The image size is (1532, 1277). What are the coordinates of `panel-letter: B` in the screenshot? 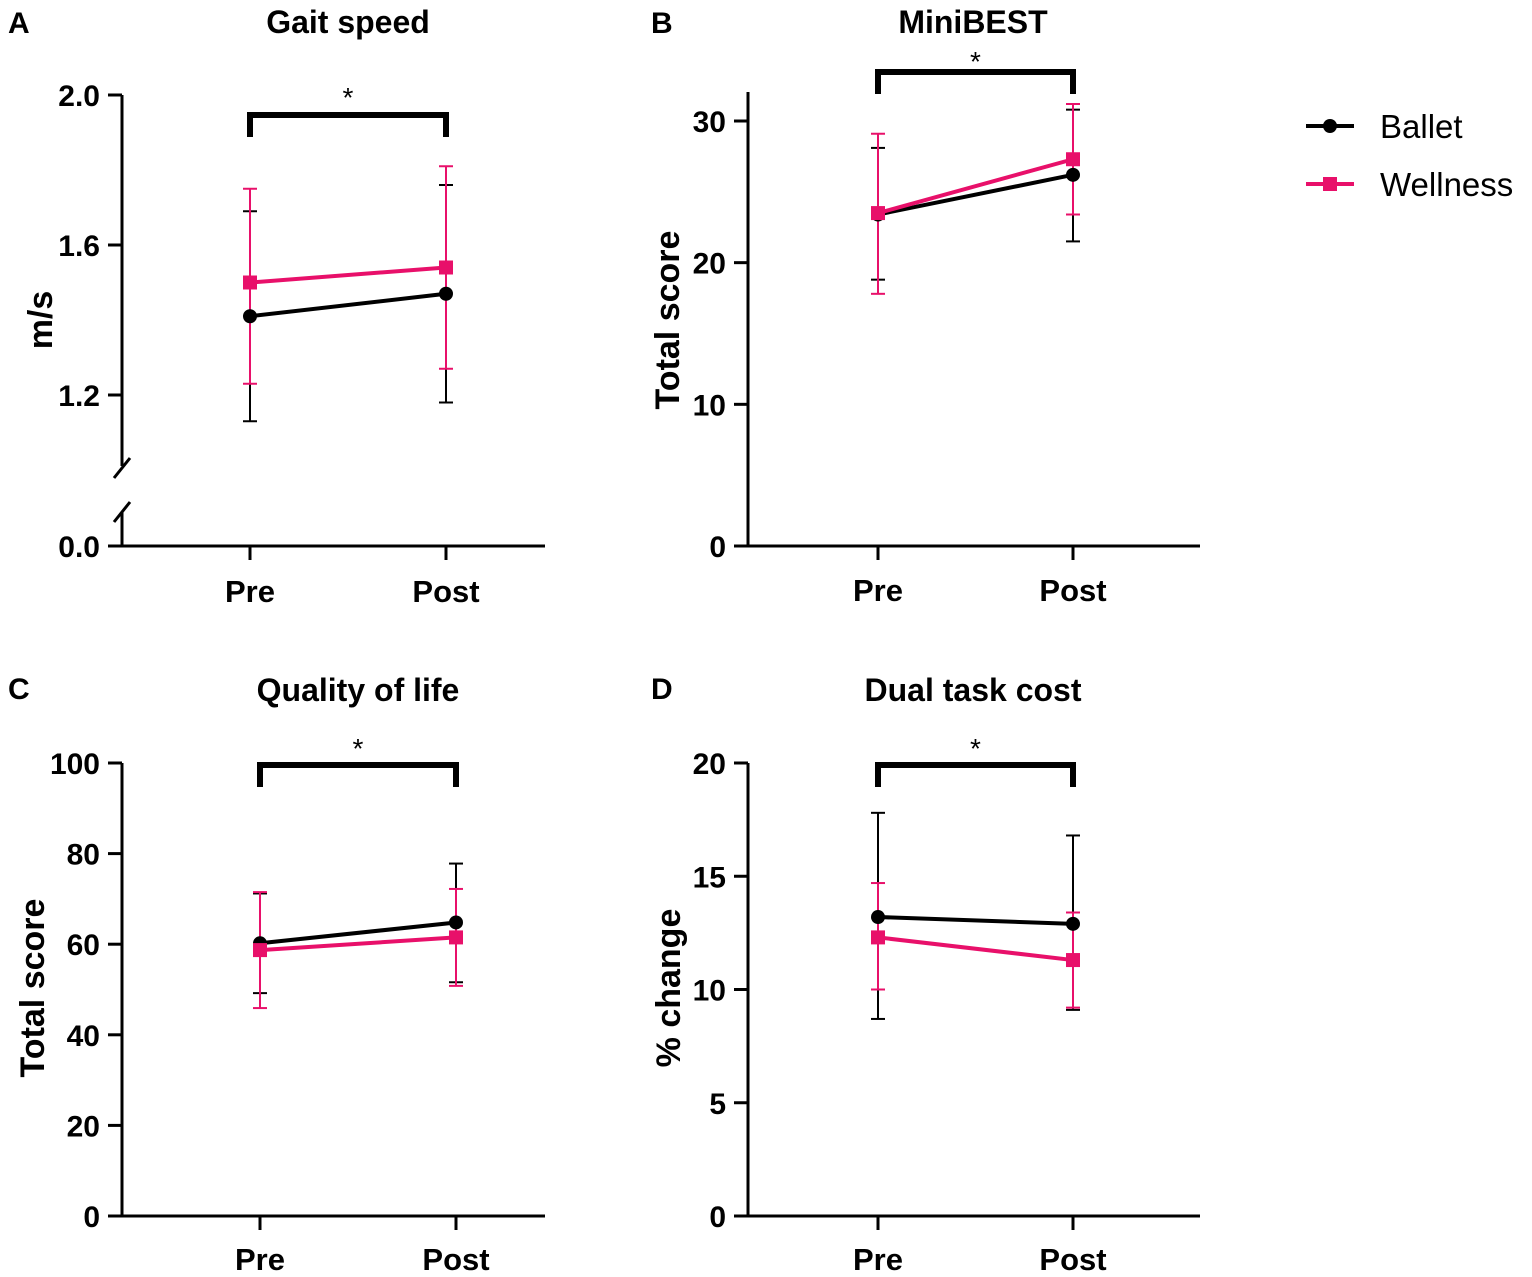 It's located at (662, 23).